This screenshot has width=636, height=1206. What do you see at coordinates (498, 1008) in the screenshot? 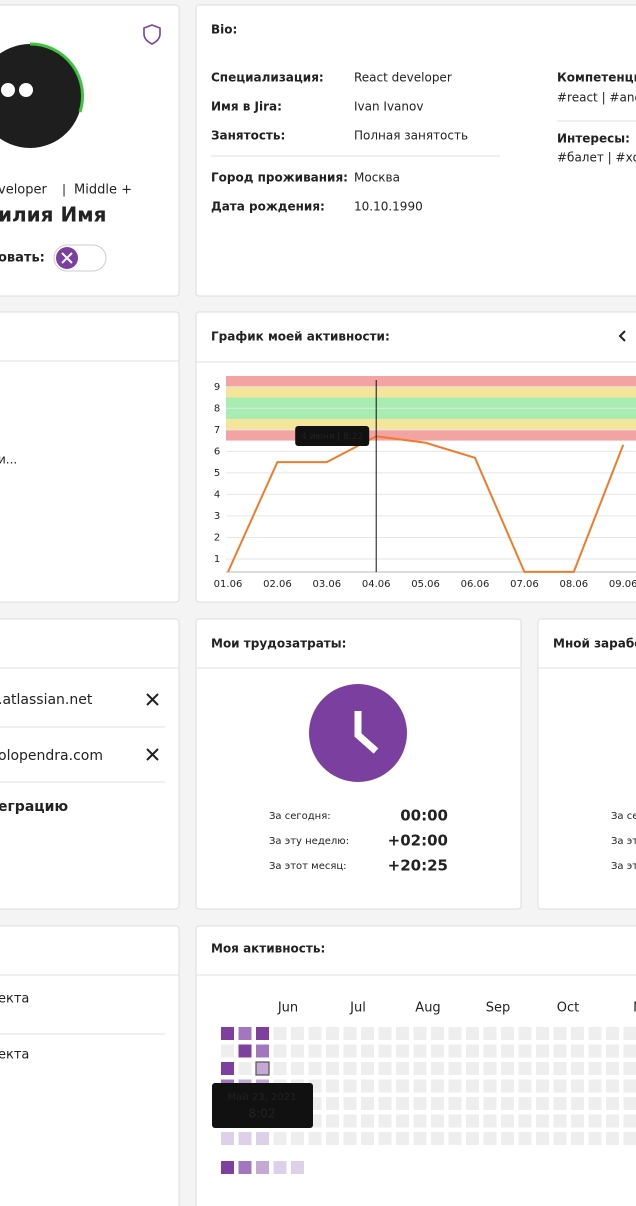
I see `month-label: Sep` at bounding box center [498, 1008].